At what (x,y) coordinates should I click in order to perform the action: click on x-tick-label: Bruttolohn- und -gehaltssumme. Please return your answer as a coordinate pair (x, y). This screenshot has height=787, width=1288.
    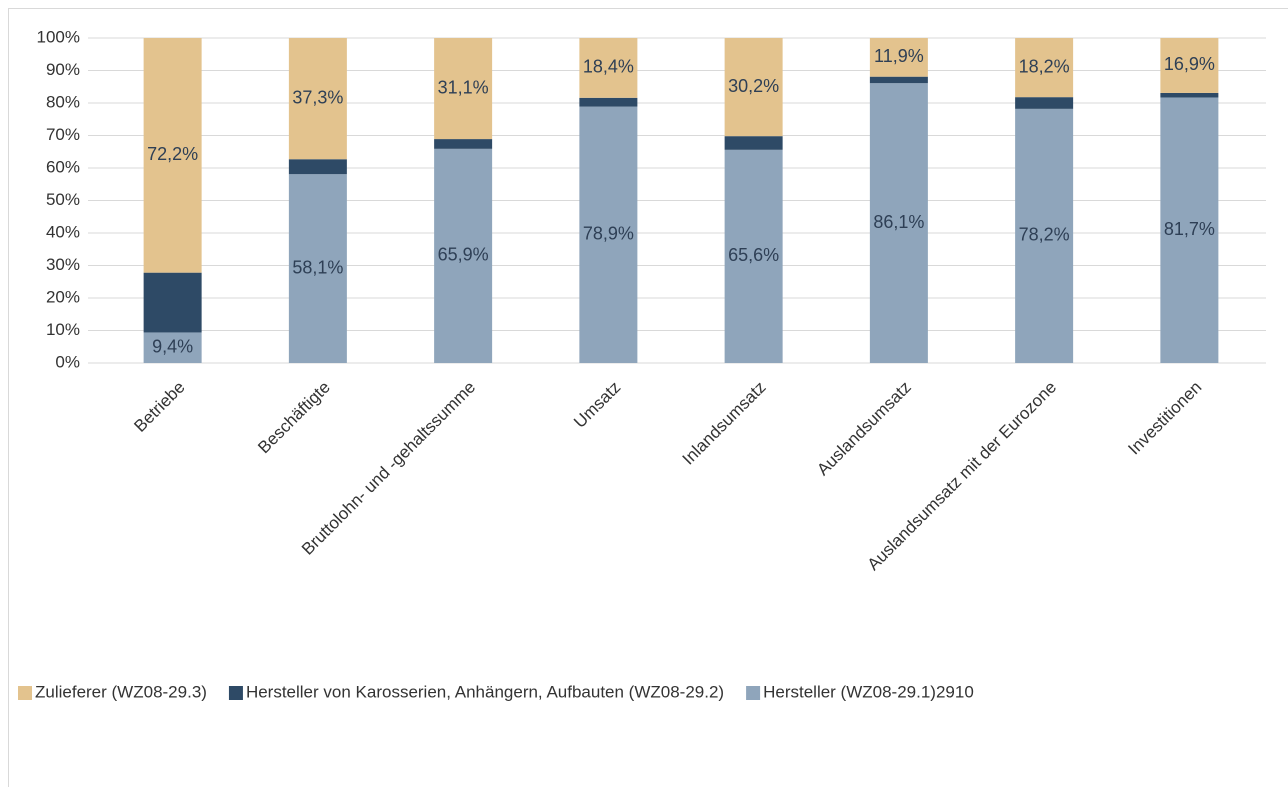
    Looking at the image, I should click on (388, 468).